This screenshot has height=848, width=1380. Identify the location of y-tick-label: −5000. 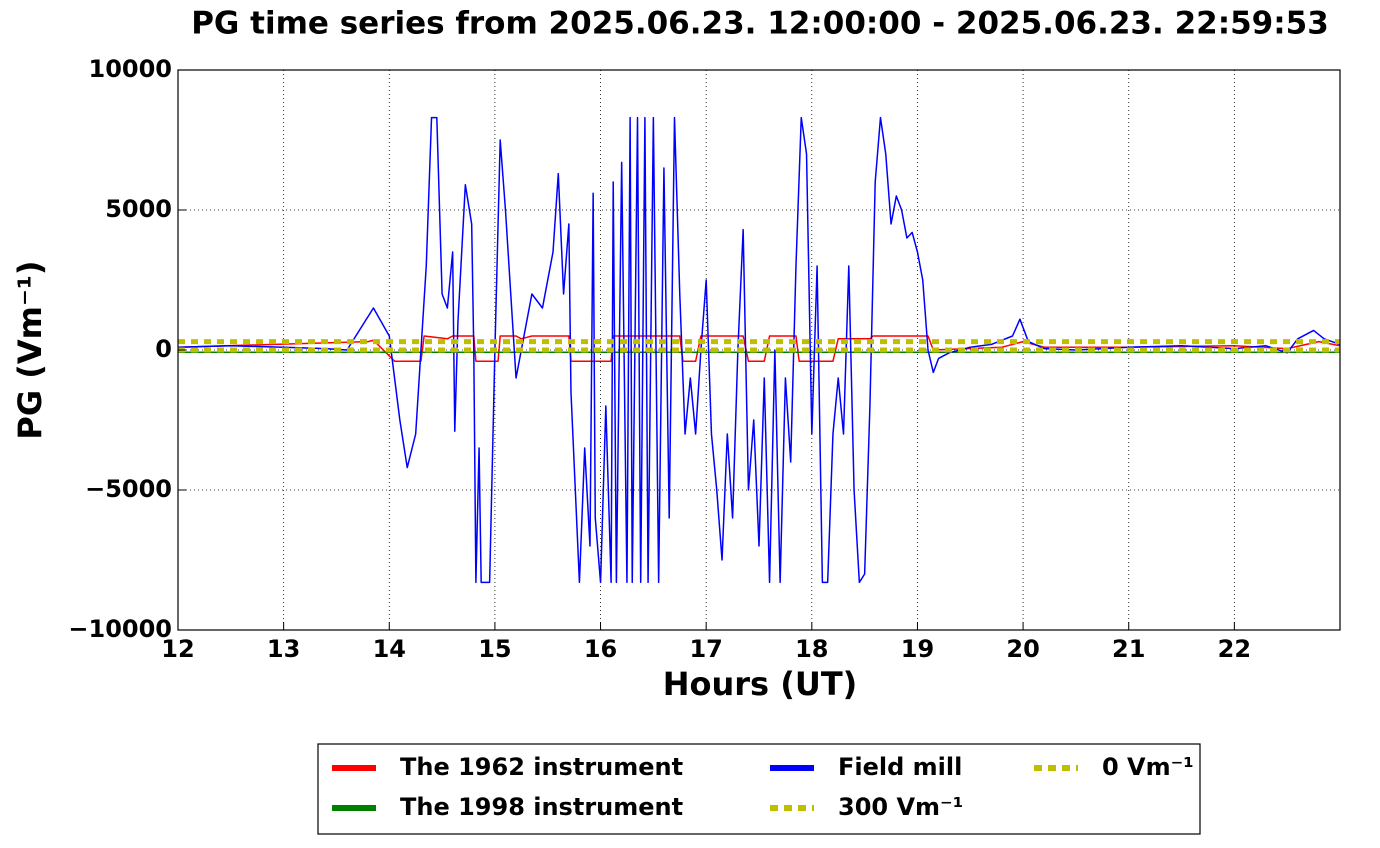
(128, 489).